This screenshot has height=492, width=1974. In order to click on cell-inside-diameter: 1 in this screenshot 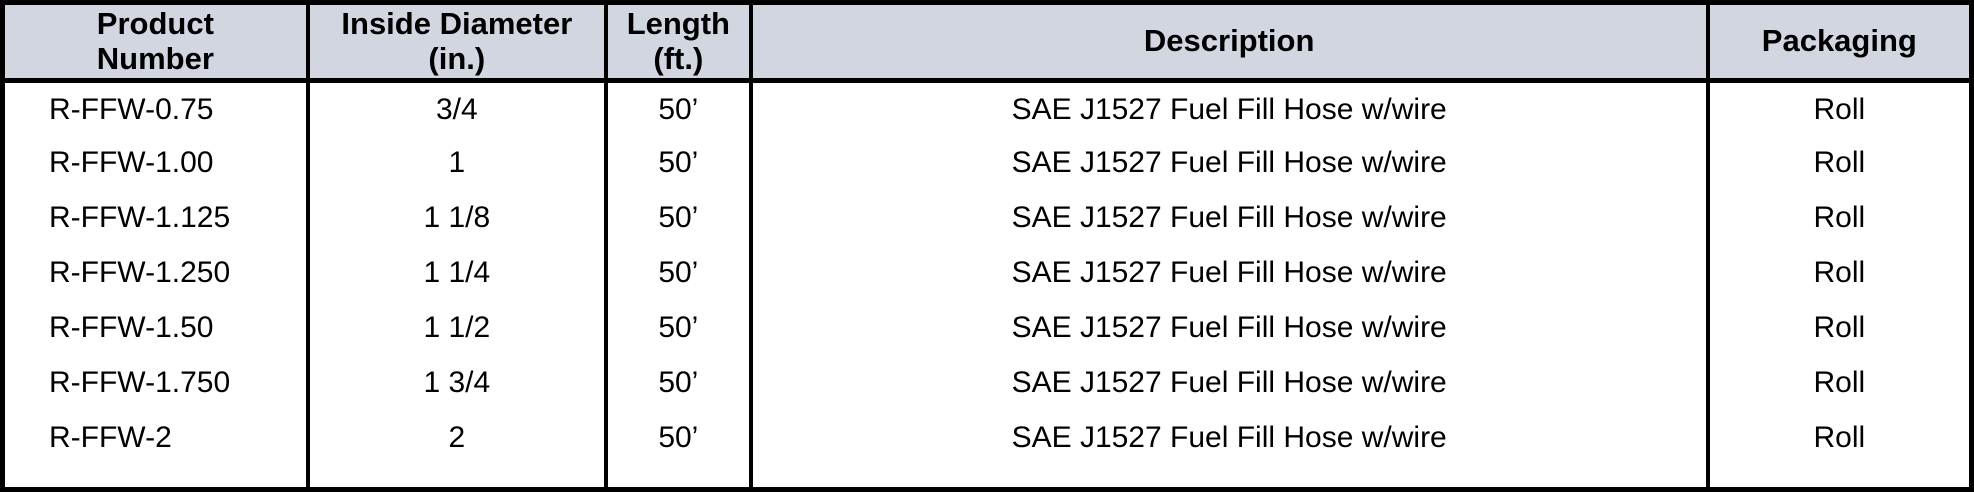, I will do `click(455, 163)`.